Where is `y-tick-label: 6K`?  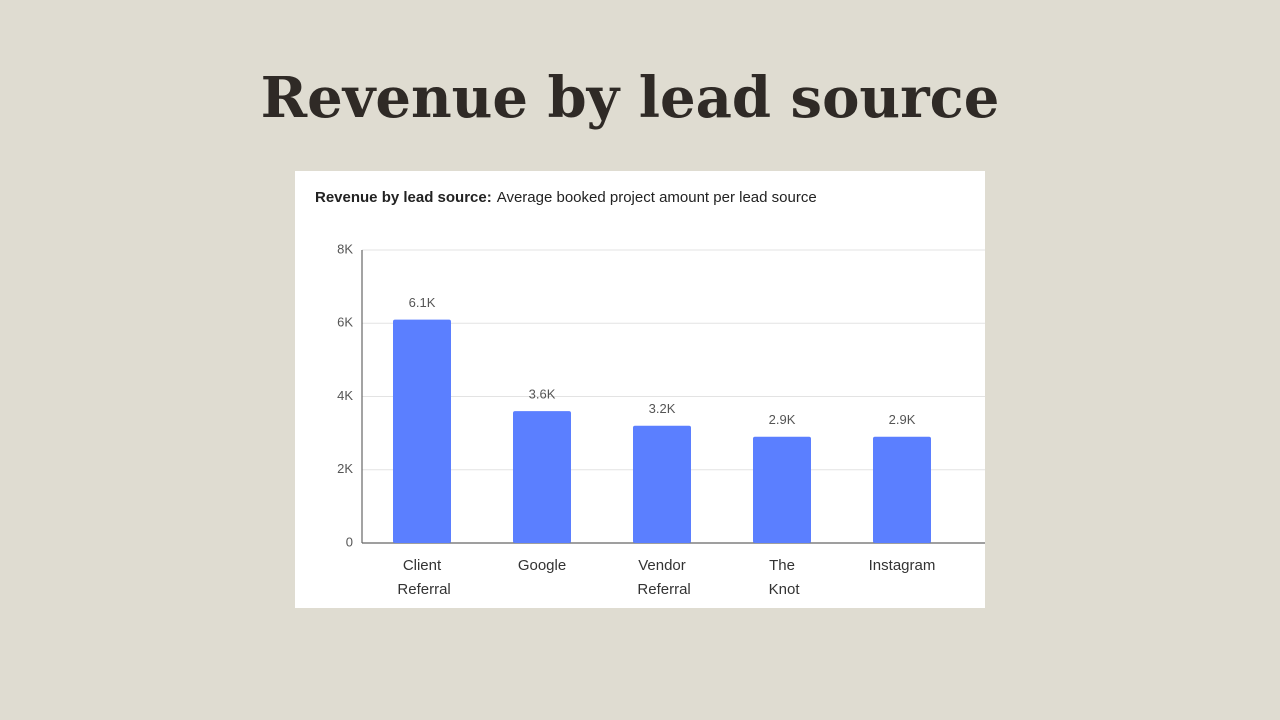
y-tick-label: 6K is located at coordinates (345, 322).